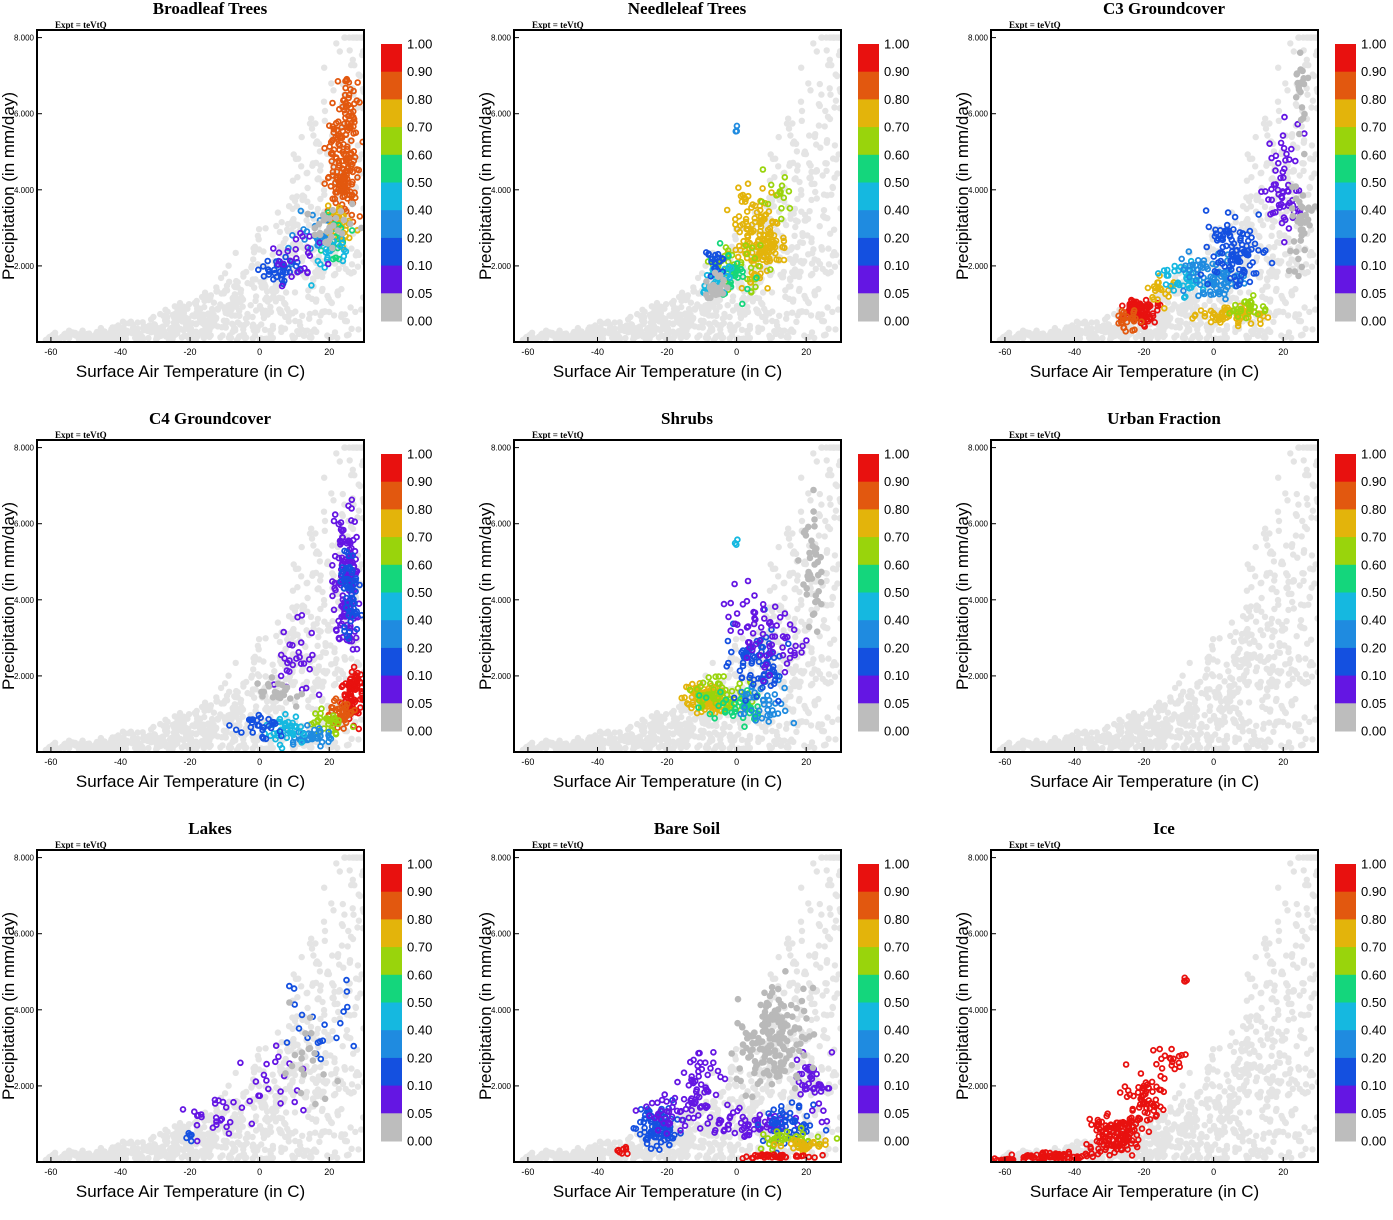  I want to click on x-tick-label: -60, so click(1004, 352).